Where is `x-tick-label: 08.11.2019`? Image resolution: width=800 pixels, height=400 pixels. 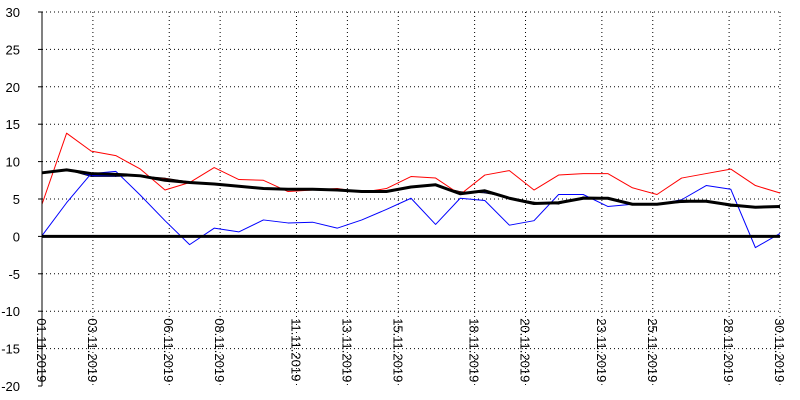
x-tick-label: 08.11.2019 is located at coordinates (219, 350).